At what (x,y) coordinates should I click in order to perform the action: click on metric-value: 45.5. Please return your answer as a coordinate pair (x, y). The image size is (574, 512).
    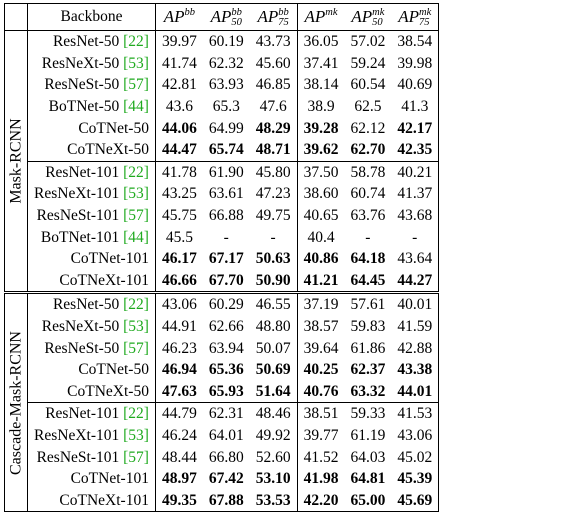
    Looking at the image, I should click on (178, 237).